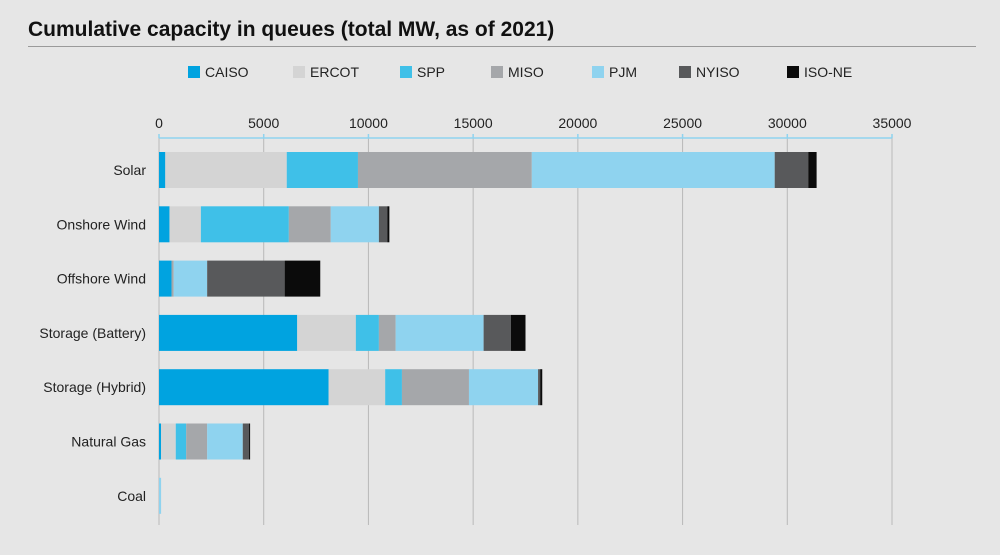 Image resolution: width=1000 pixels, height=555 pixels. Describe the element at coordinates (577, 123) in the screenshot. I see `x-tick-label: 20000` at that location.